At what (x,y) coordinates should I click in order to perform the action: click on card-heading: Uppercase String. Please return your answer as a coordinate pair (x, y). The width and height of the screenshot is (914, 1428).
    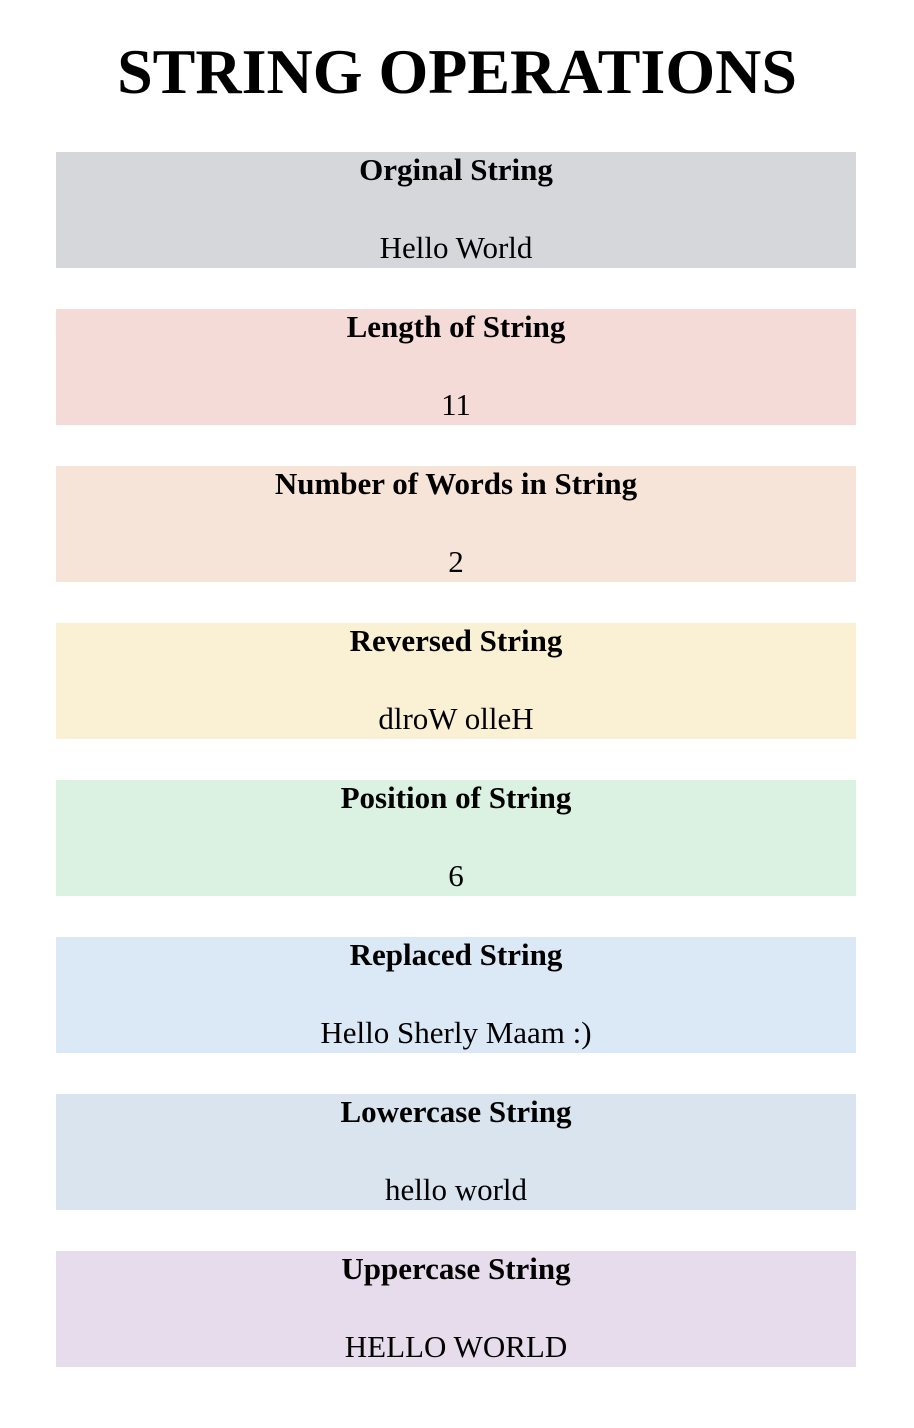
    Looking at the image, I should click on (456, 1268).